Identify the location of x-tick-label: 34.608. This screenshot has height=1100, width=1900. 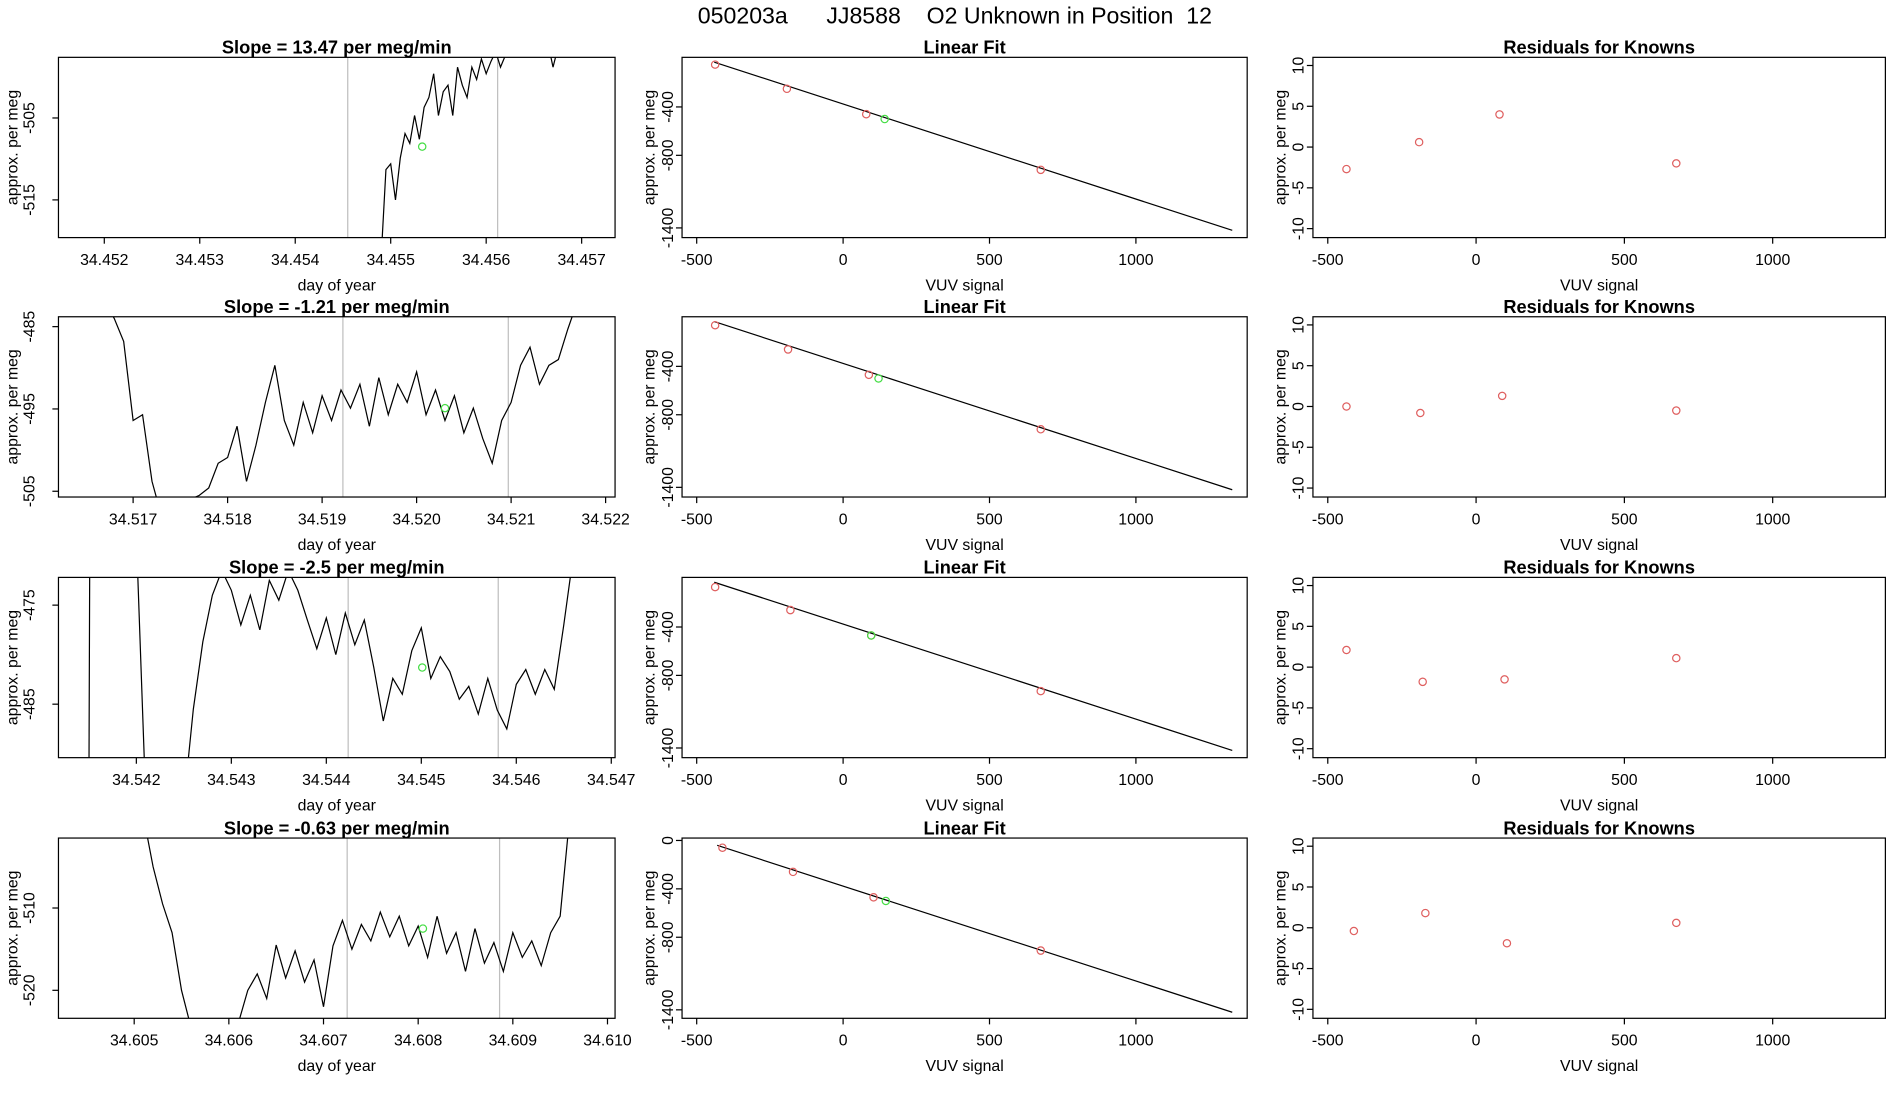
(418, 1041).